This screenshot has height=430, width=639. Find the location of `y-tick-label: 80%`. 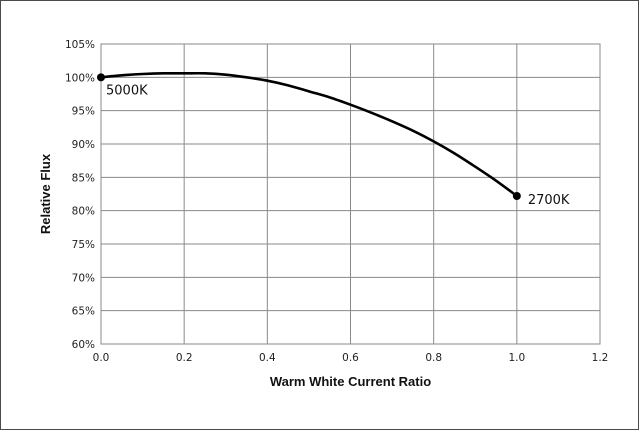

y-tick-label: 80% is located at coordinates (83, 212).